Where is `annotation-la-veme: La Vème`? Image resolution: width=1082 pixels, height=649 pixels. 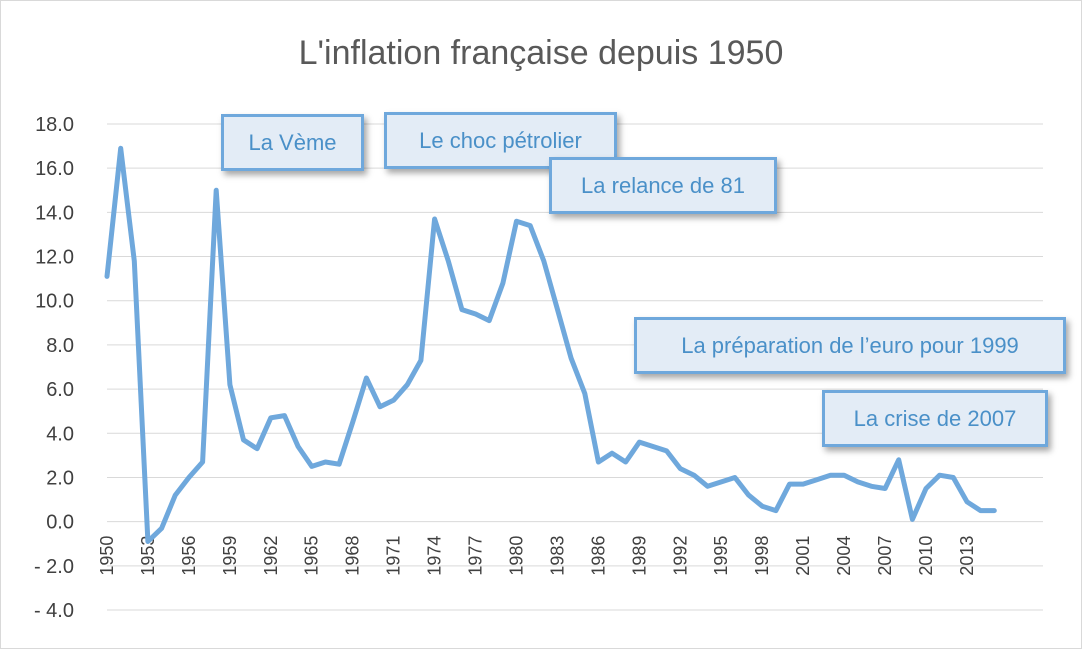
annotation-la-veme: La Vème is located at coordinates (292, 142).